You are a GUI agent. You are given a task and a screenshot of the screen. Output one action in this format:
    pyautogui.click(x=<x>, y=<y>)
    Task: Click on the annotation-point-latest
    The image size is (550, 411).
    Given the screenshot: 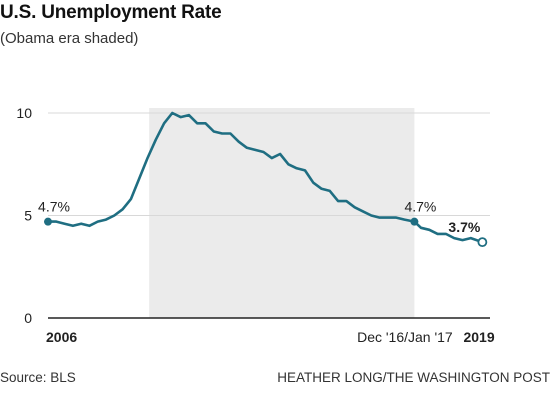 What is the action you would take?
    pyautogui.click(x=482, y=242)
    